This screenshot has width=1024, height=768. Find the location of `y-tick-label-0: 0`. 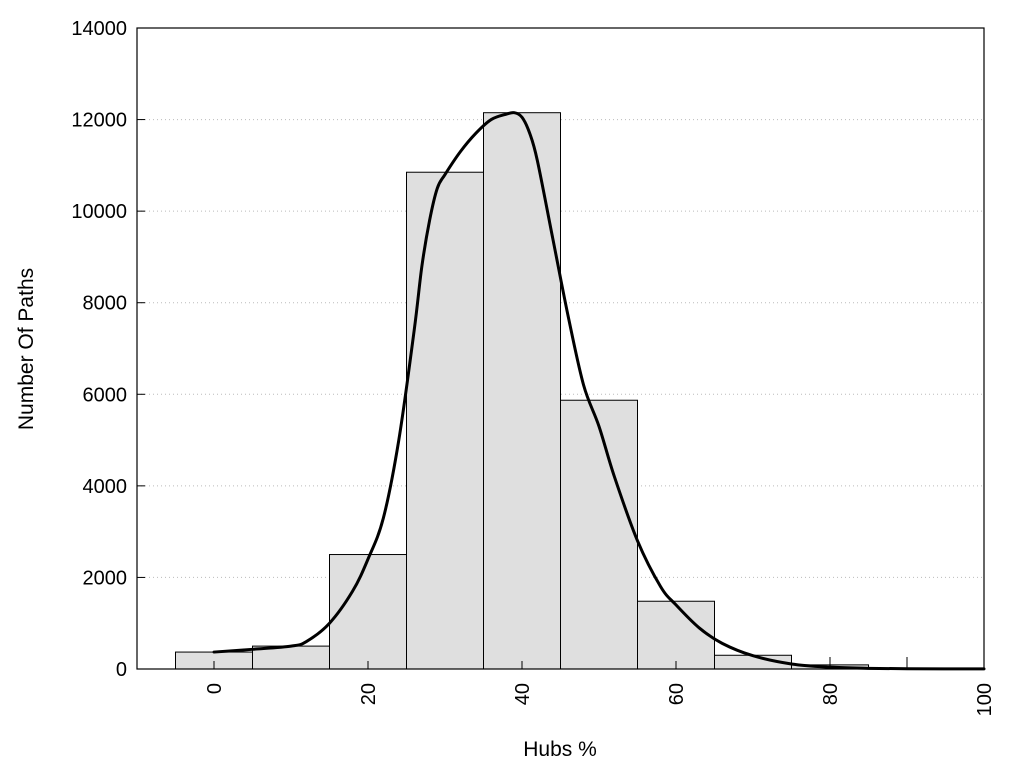

y-tick-label-0: 0 is located at coordinates (121, 670).